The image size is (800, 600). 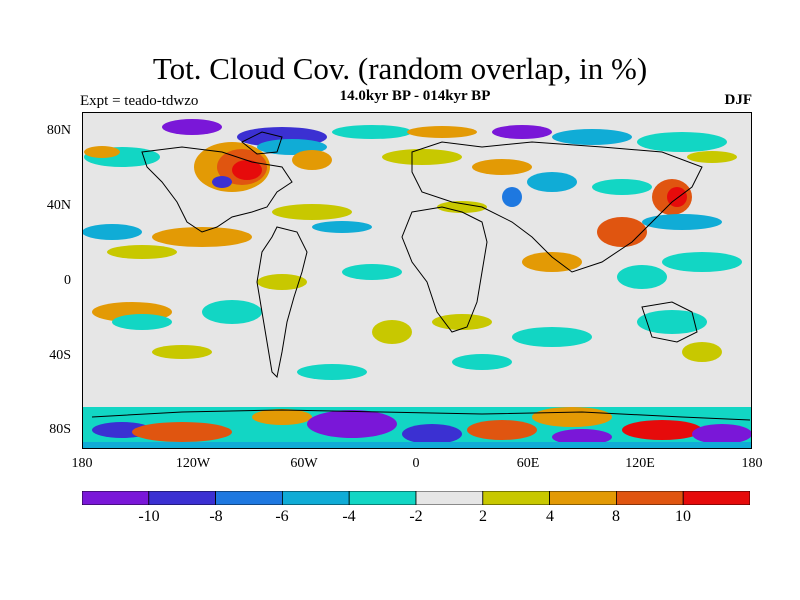 I want to click on y-tick-label: 40N, so click(x=58, y=205).